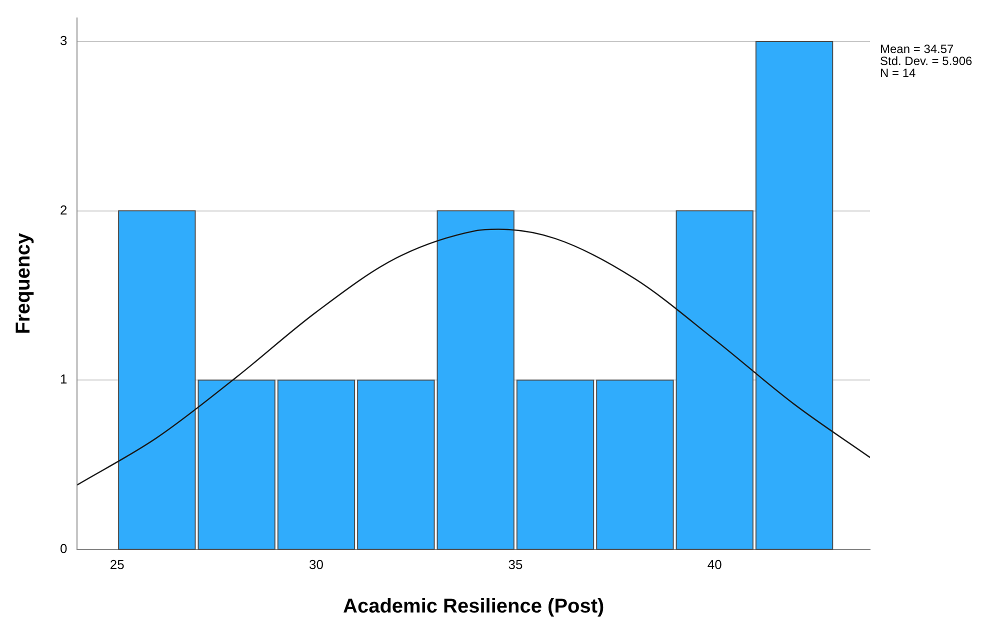 The height and width of the screenshot is (637, 999). I want to click on x-tick-label: 35, so click(515, 564).